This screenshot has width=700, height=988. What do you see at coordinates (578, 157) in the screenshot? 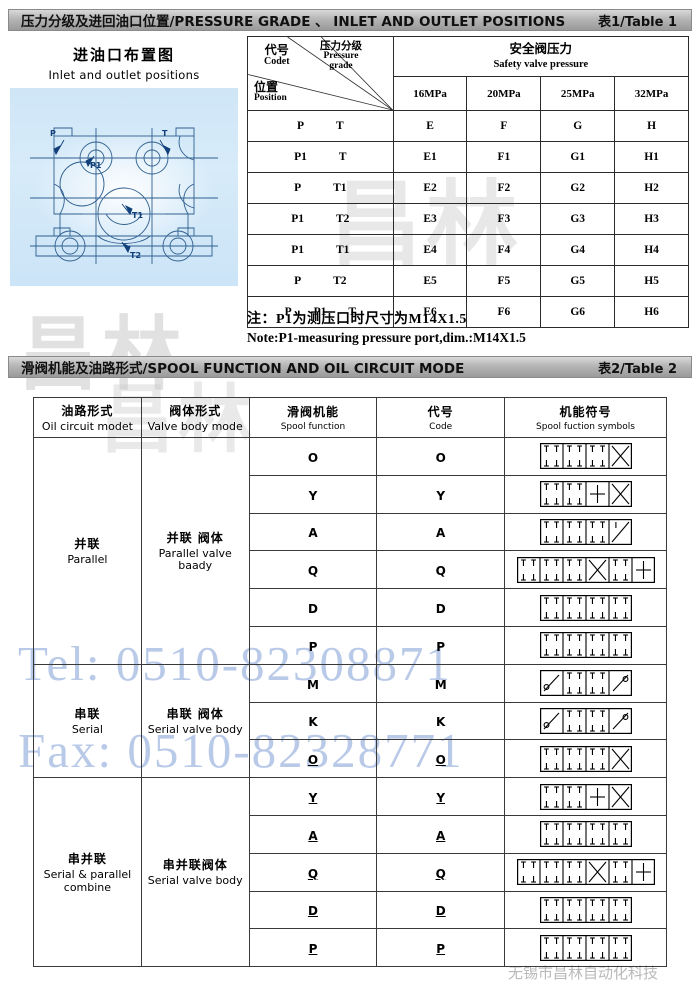
I see `table1-code-cell: G1` at bounding box center [578, 157].